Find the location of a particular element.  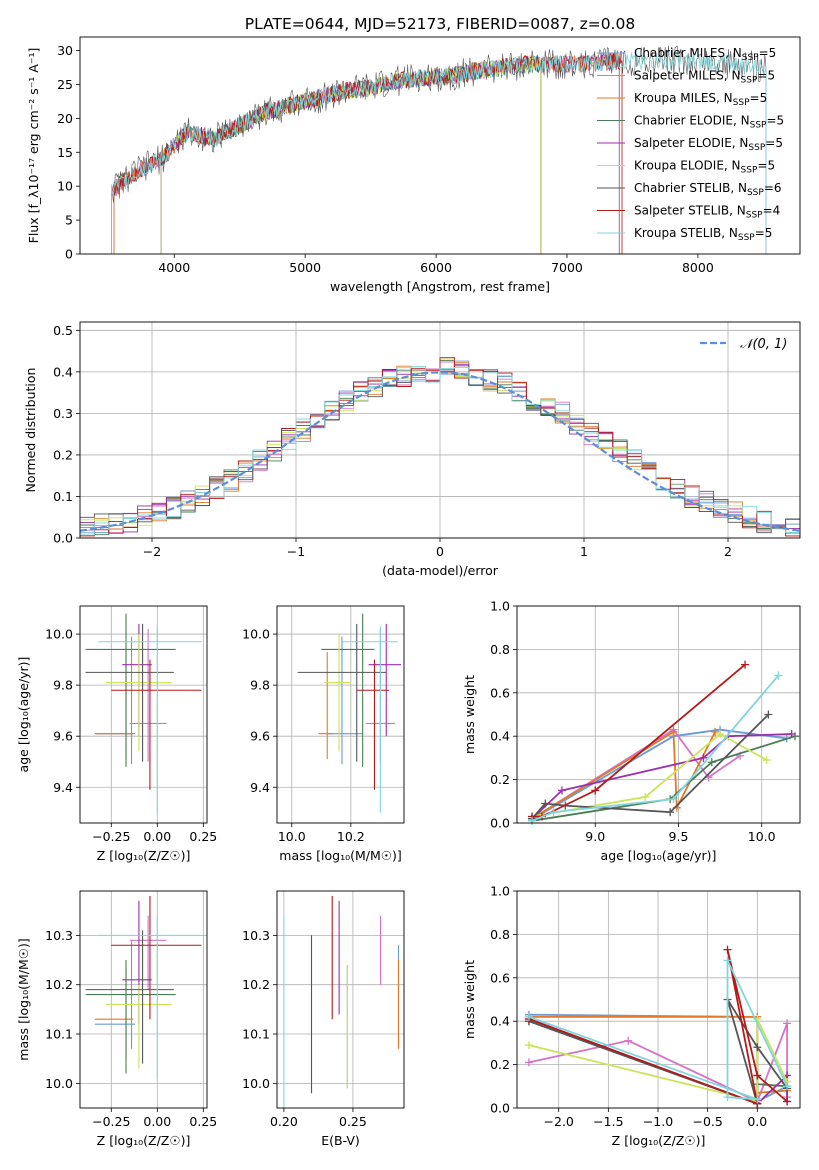

residuals-ytick-label: 0.5 is located at coordinates (63, 330).